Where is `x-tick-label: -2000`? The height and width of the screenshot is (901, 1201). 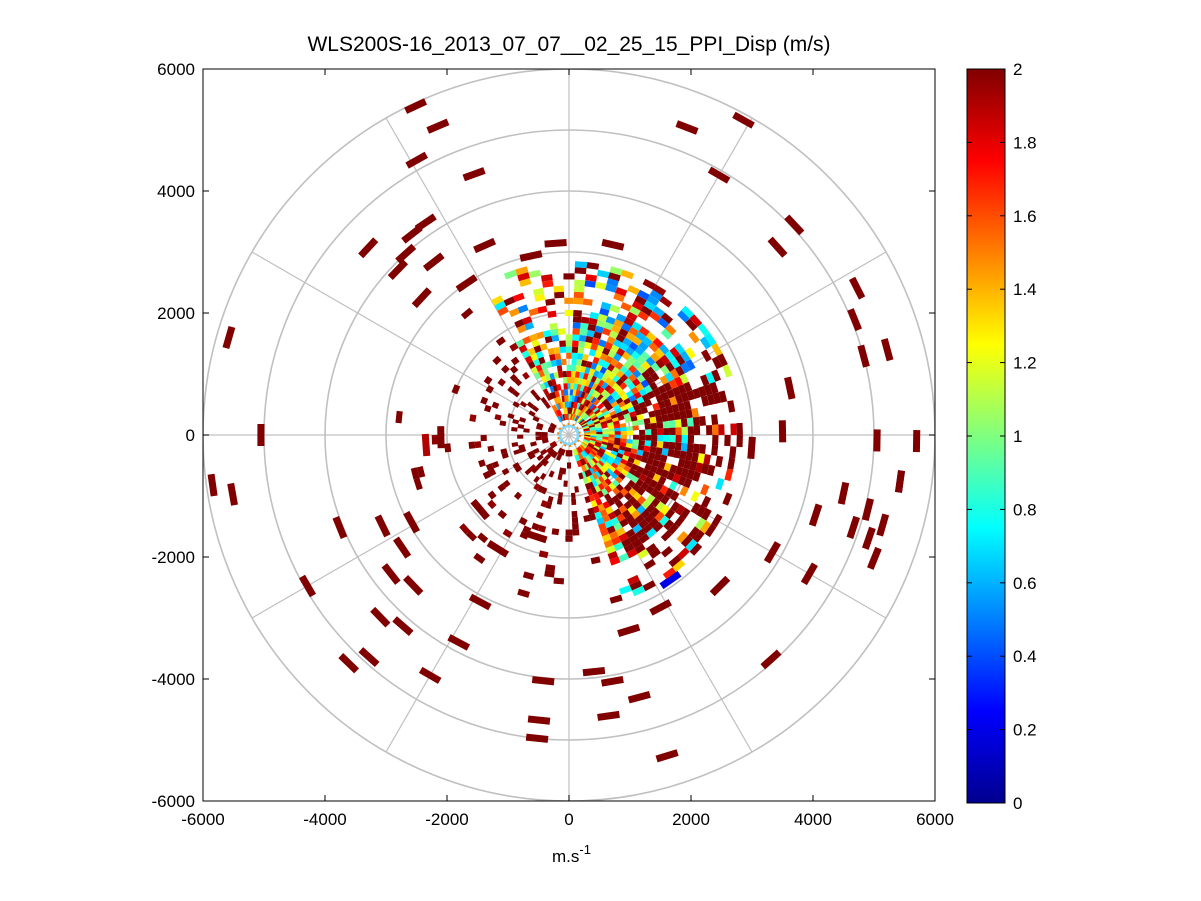
x-tick-label: -2000 is located at coordinates (446, 819).